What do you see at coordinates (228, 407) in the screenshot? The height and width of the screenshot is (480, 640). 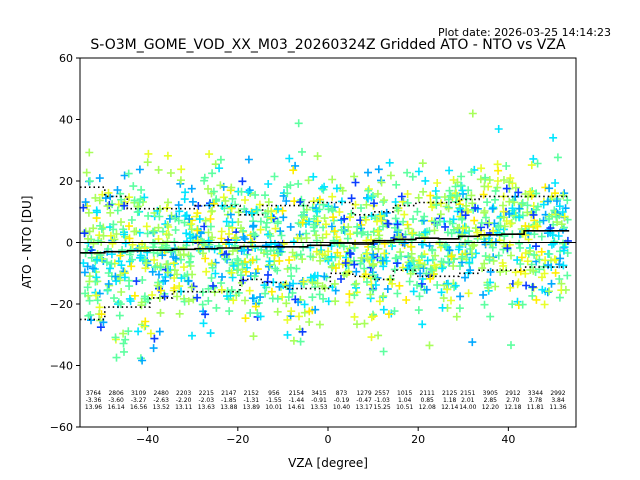 I see `bin-stat-std: 13.88` at bounding box center [228, 407].